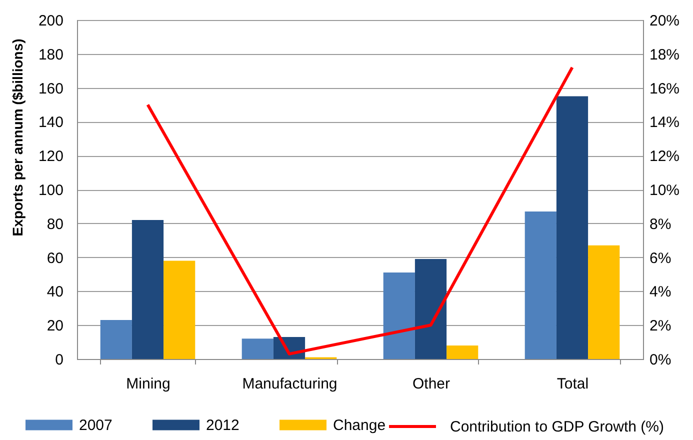 This screenshot has height=440, width=693. Describe the element at coordinates (661, 292) in the screenshot. I see `y2-tick-label: 4%` at that location.